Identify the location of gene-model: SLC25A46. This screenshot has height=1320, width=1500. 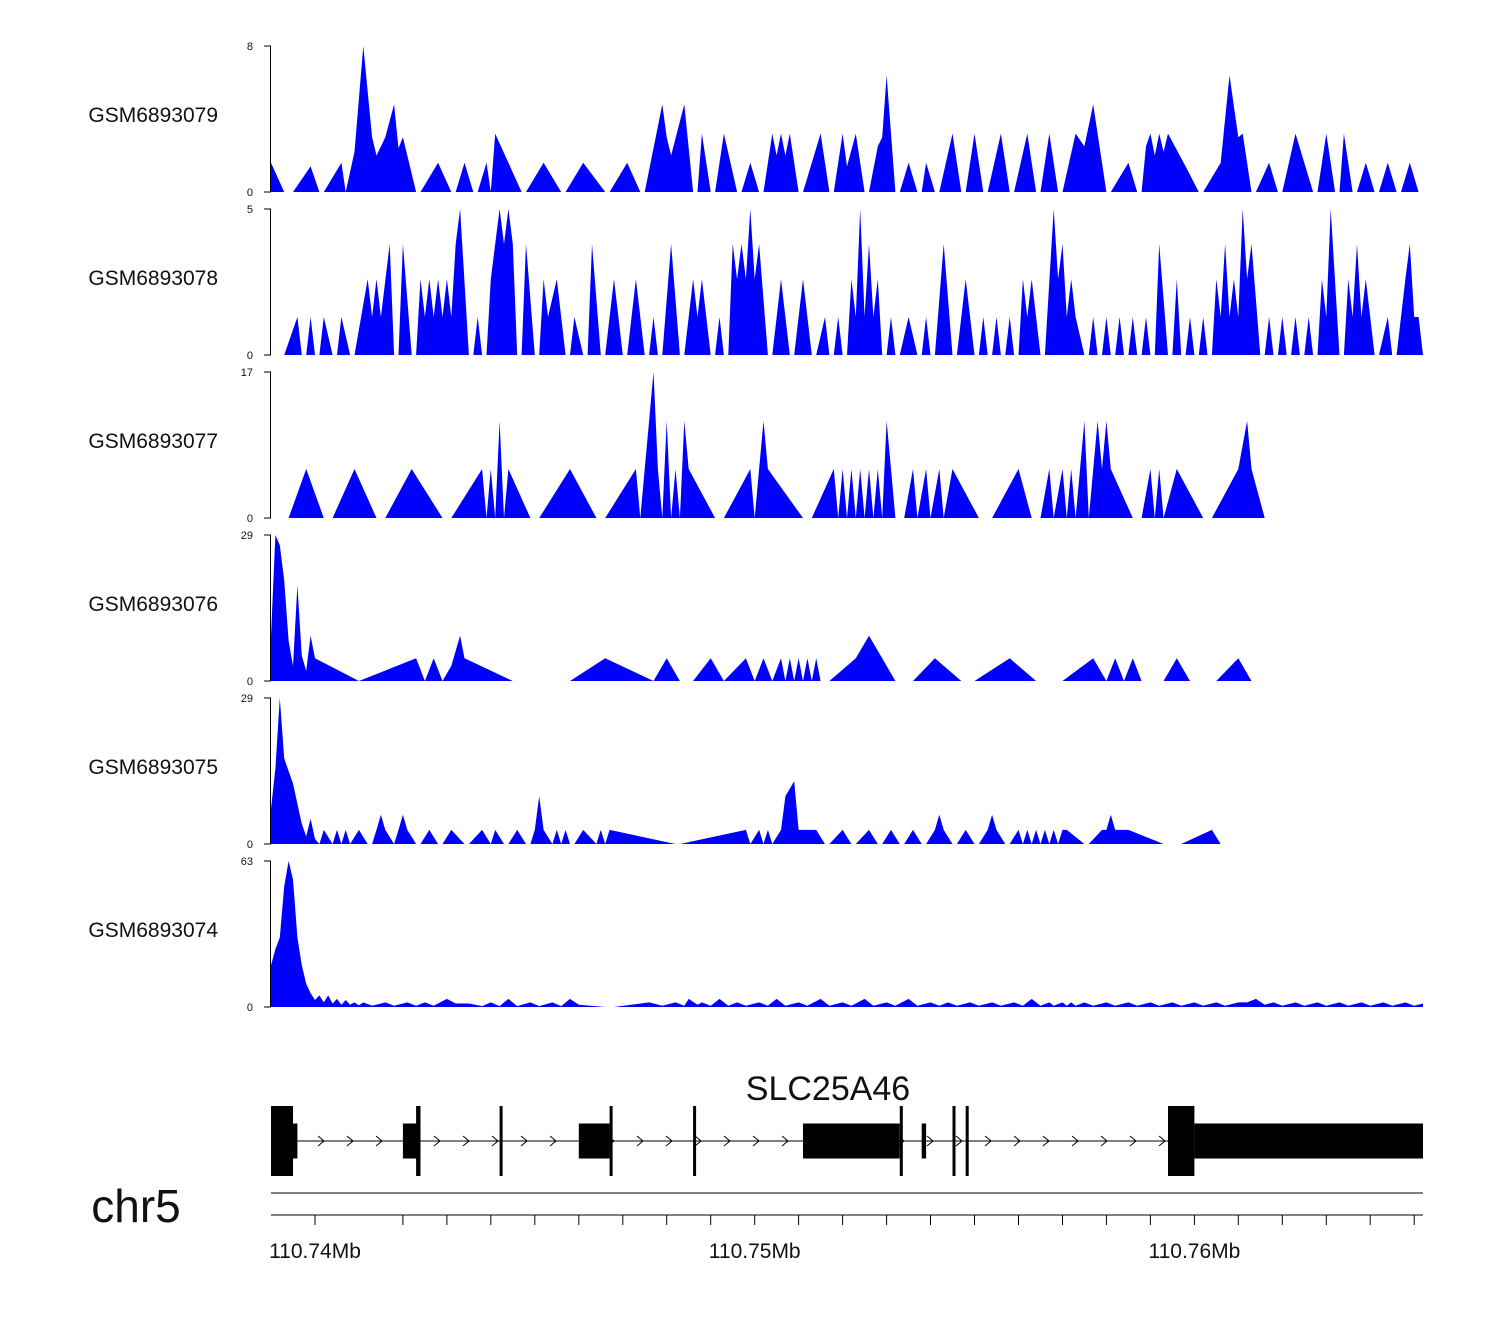
(847, 1123).